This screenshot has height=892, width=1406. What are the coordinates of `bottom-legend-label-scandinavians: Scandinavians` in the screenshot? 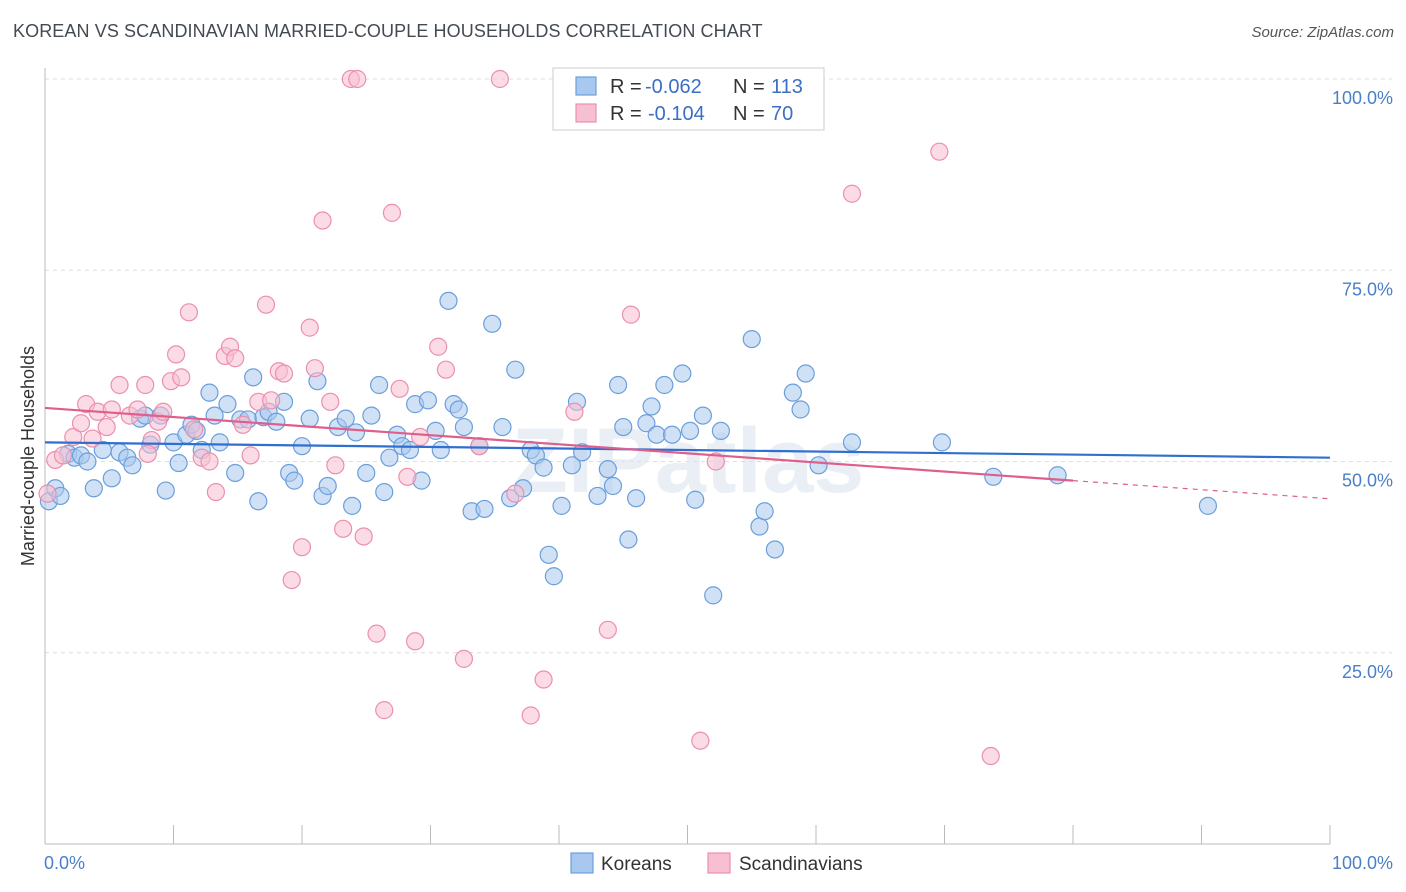 It's located at (801, 864).